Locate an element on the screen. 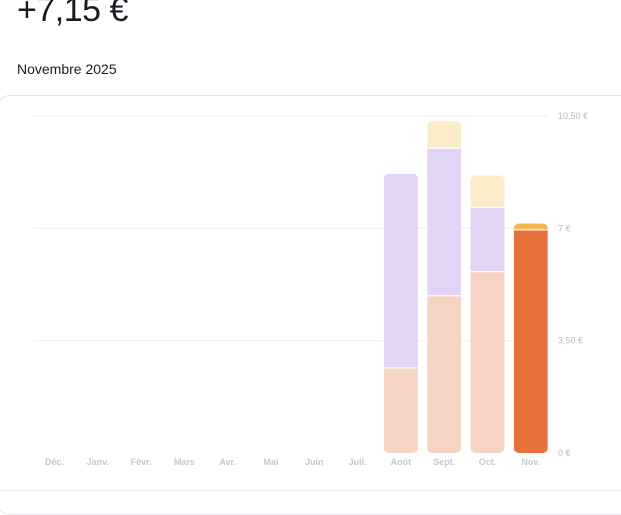  period-label: Novembre 2025 is located at coordinates (67, 69).